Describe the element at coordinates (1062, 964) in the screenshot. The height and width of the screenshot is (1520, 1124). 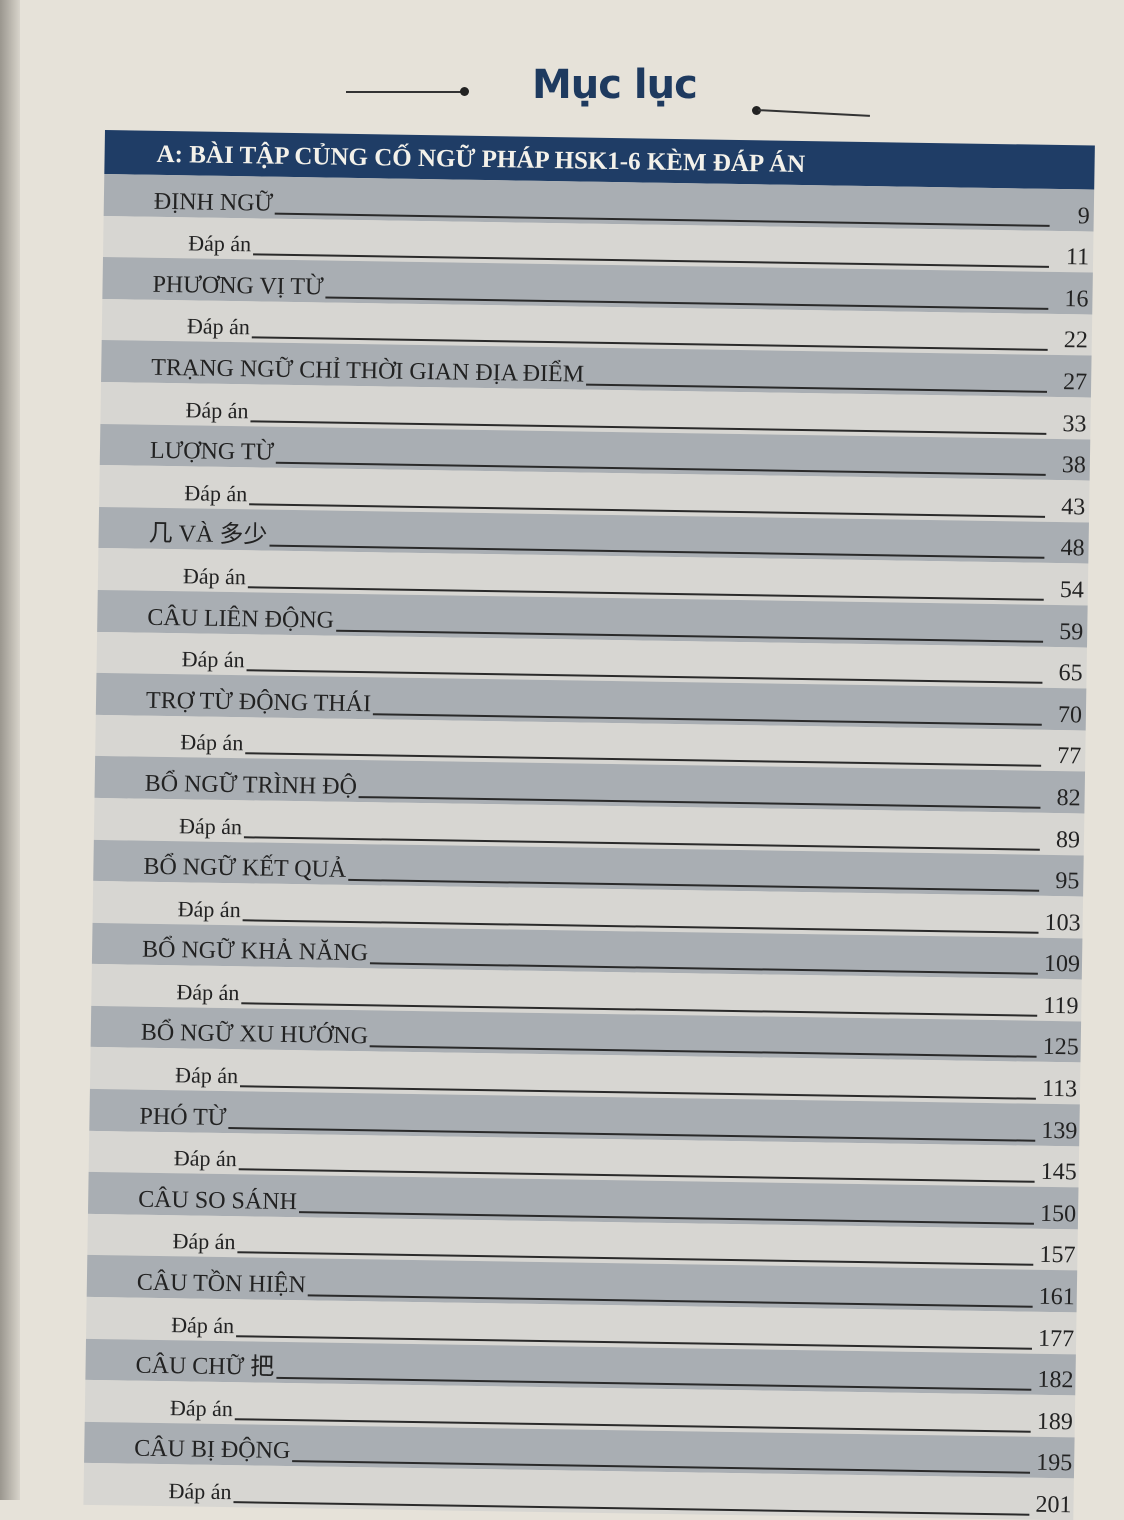
I see `page-number: 109` at that location.